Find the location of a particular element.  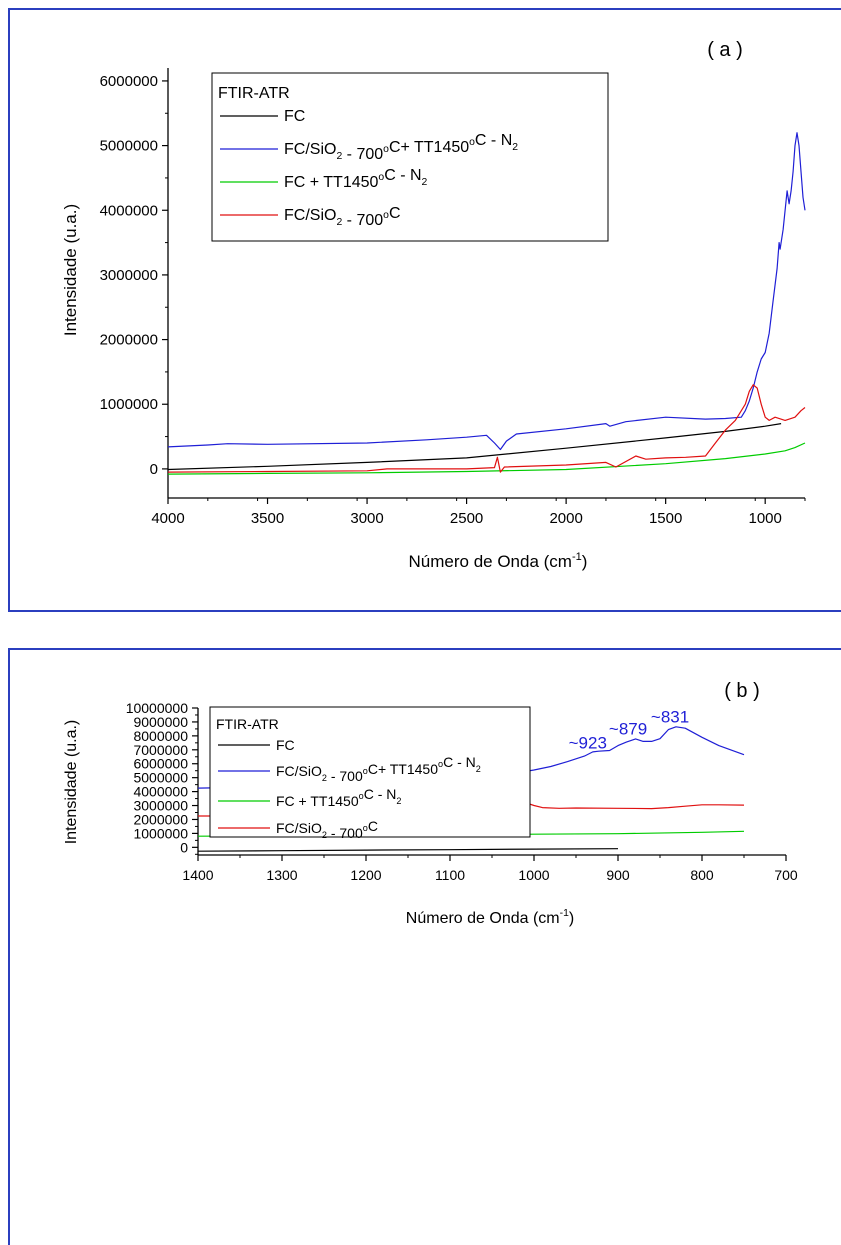

y-tick-label: 7000000 is located at coordinates (160, 750).